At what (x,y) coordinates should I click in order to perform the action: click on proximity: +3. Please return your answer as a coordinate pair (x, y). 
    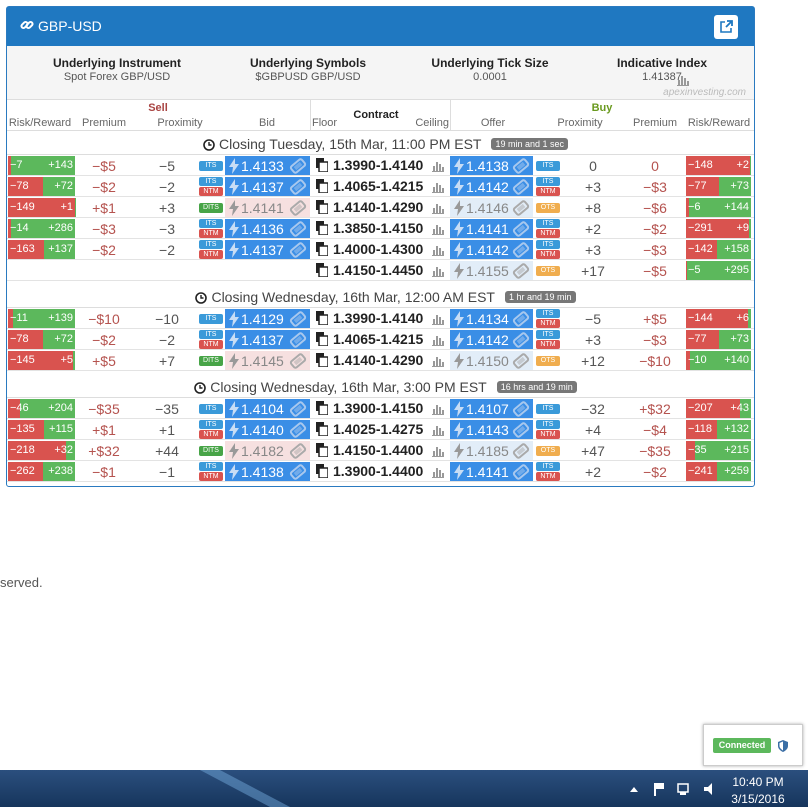
    Looking at the image, I should click on (593, 250).